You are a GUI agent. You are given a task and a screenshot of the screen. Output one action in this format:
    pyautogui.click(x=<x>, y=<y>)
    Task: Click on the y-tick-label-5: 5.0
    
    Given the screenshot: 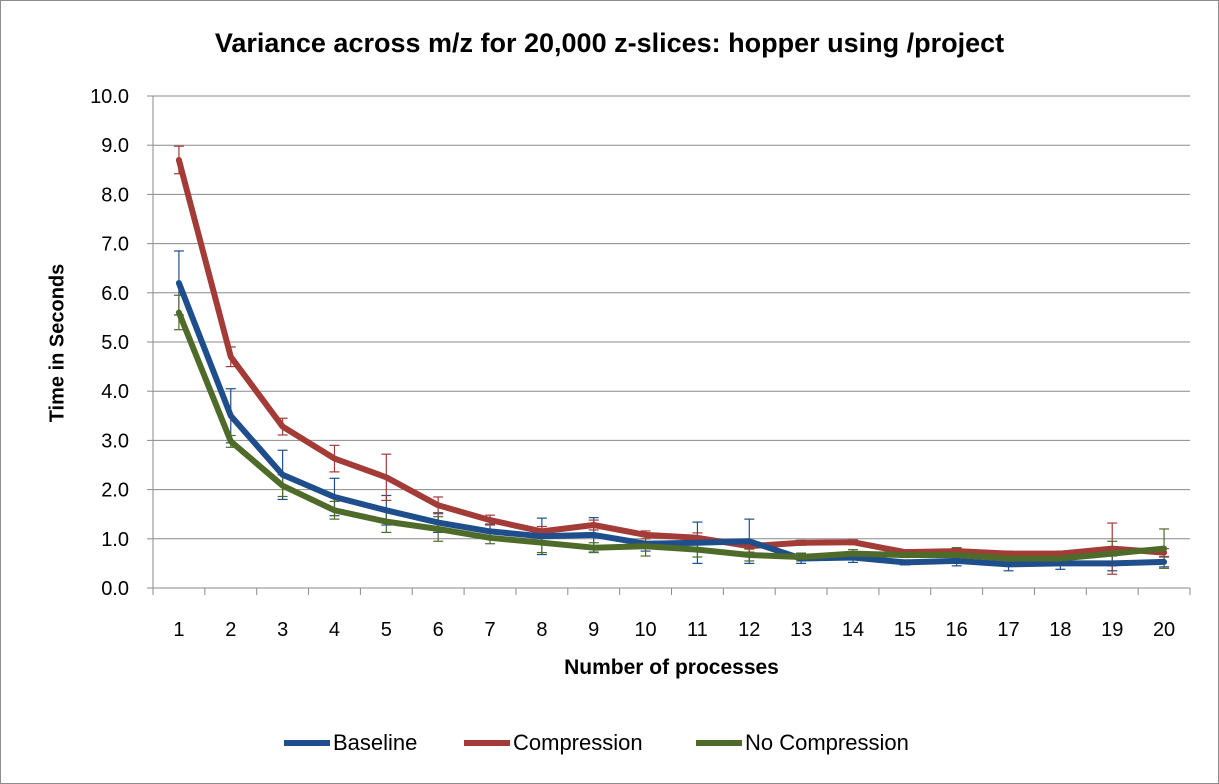 What is the action you would take?
    pyautogui.click(x=115, y=343)
    